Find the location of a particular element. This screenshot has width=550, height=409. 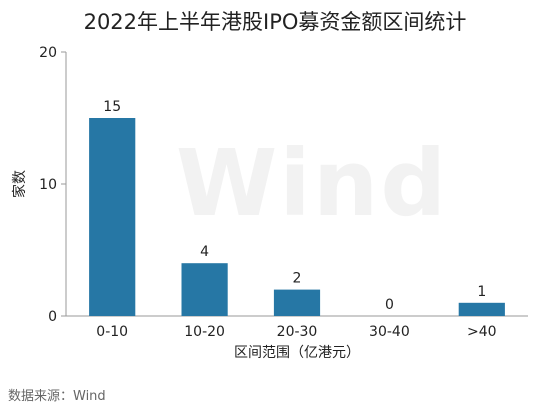

x-tick-label: 10-20 is located at coordinates (204, 332).